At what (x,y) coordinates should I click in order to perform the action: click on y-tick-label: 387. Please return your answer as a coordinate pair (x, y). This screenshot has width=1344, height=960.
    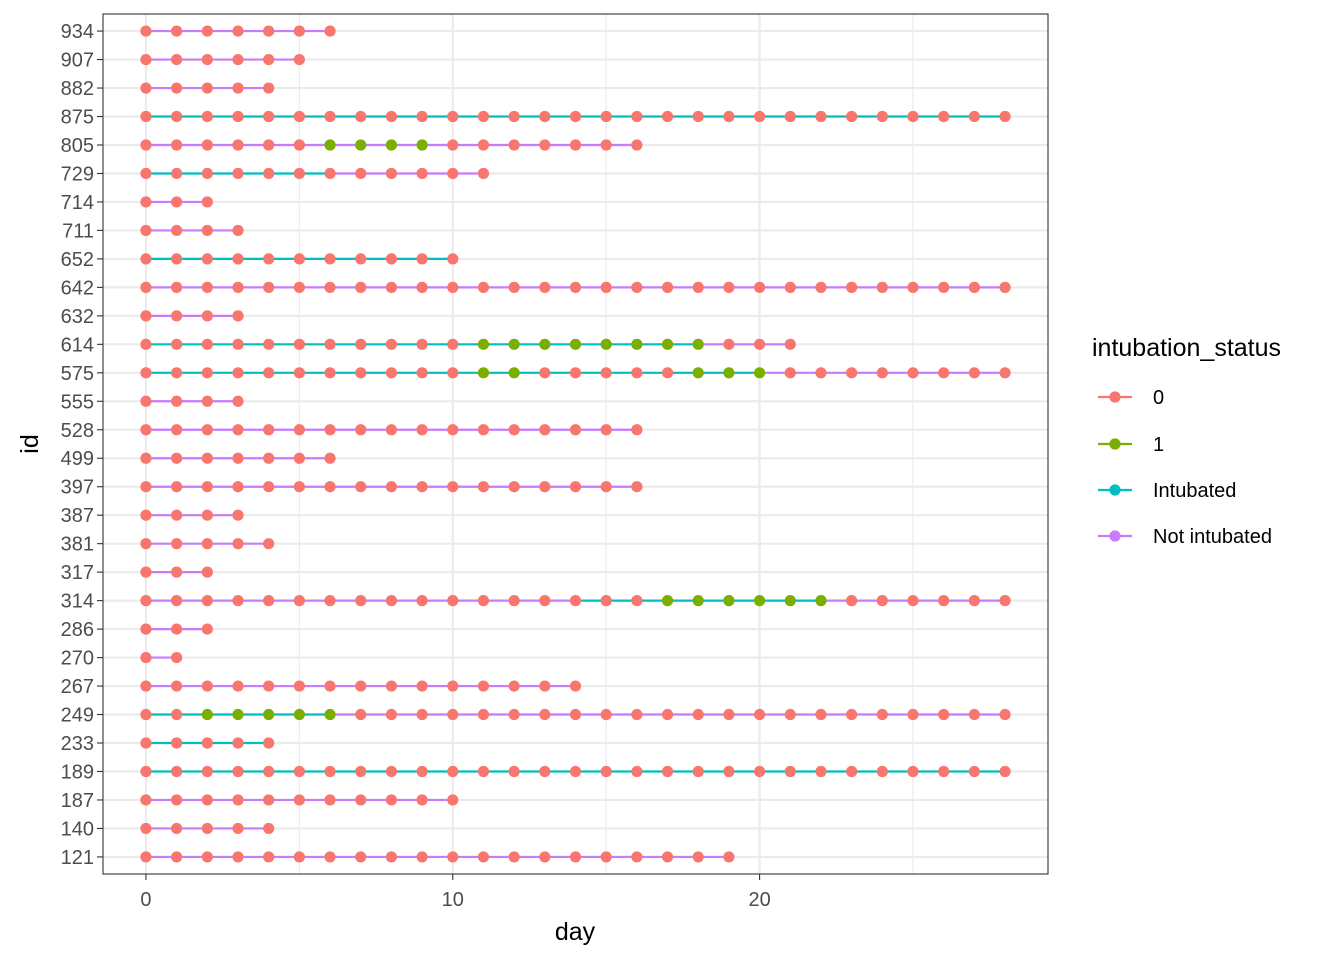
    Looking at the image, I should click on (77, 516).